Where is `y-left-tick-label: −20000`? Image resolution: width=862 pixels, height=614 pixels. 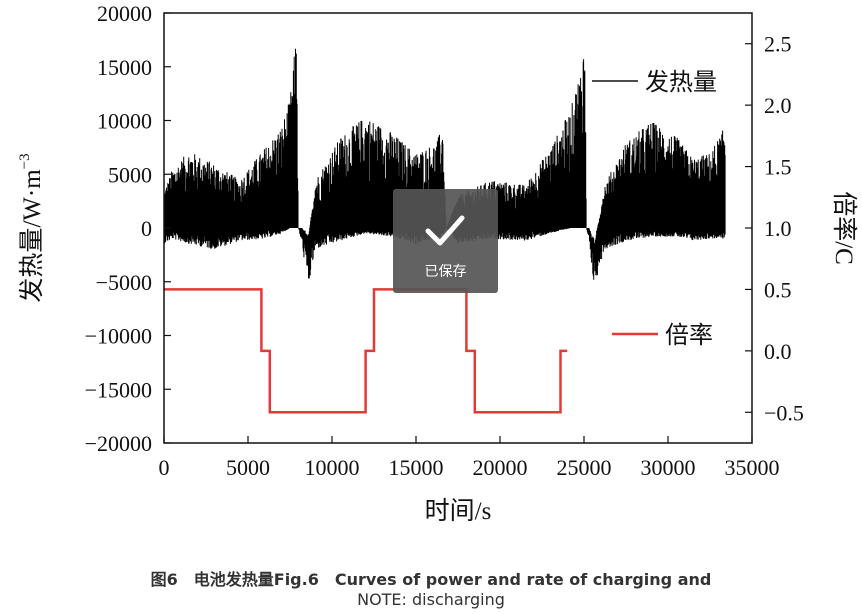 y-left-tick-label: −20000 is located at coordinates (118, 443).